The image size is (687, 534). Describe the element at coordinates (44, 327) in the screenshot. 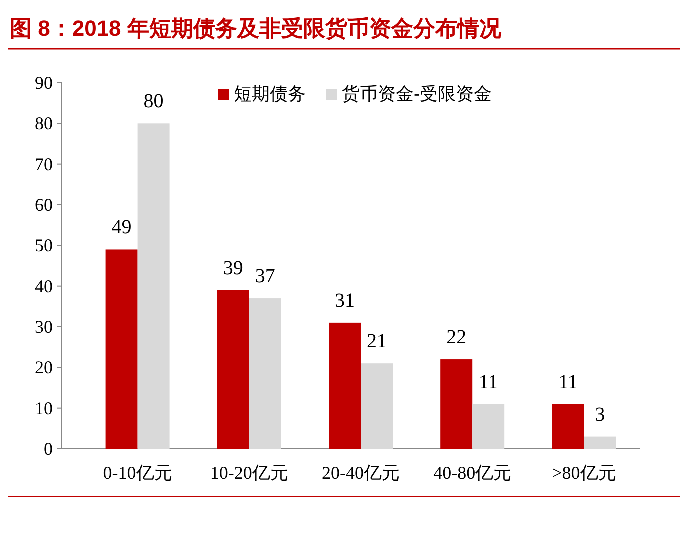

I see `y-tick-label: 30` at that location.